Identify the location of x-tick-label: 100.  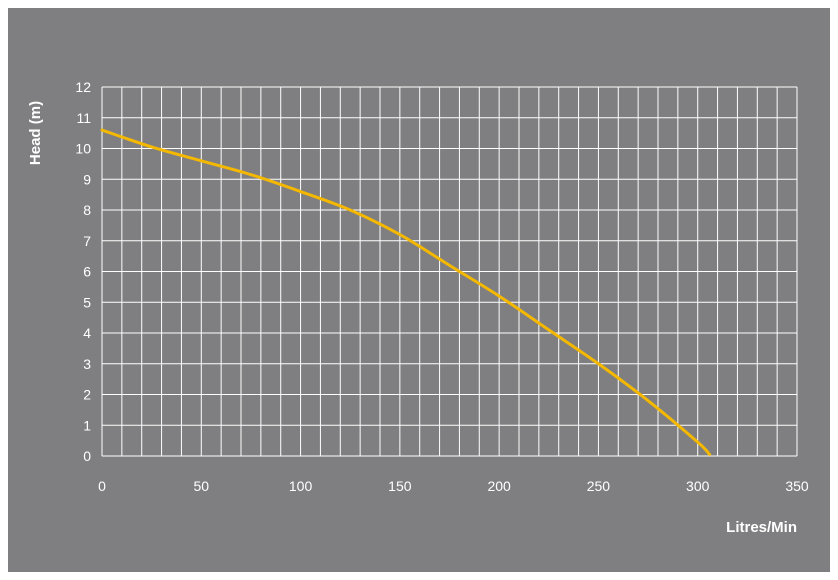
(301, 486).